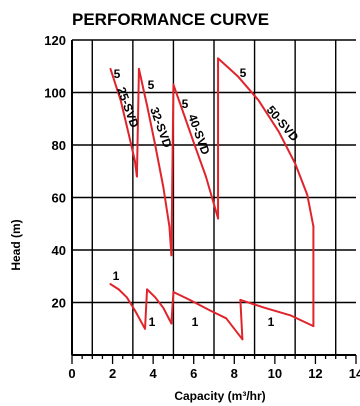  What do you see at coordinates (59, 250) in the screenshot?
I see `y-tick-label: 40` at bounding box center [59, 250].